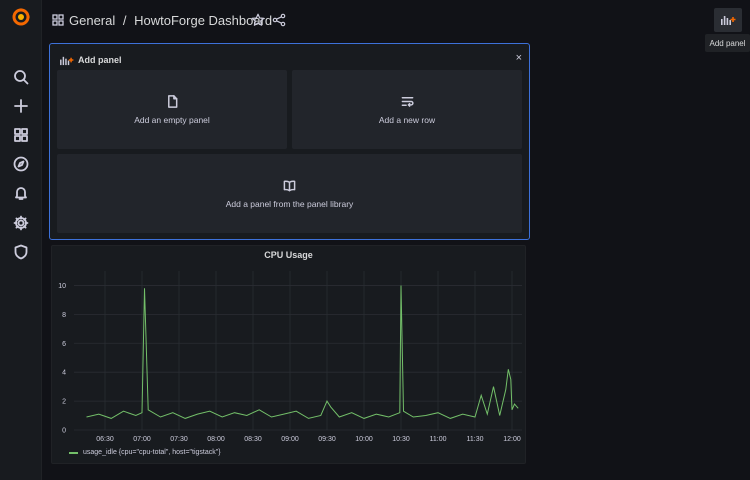 This screenshot has height=480, width=750. What do you see at coordinates (100, 60) in the screenshot?
I see `add-panel-title: Add panel` at bounding box center [100, 60].